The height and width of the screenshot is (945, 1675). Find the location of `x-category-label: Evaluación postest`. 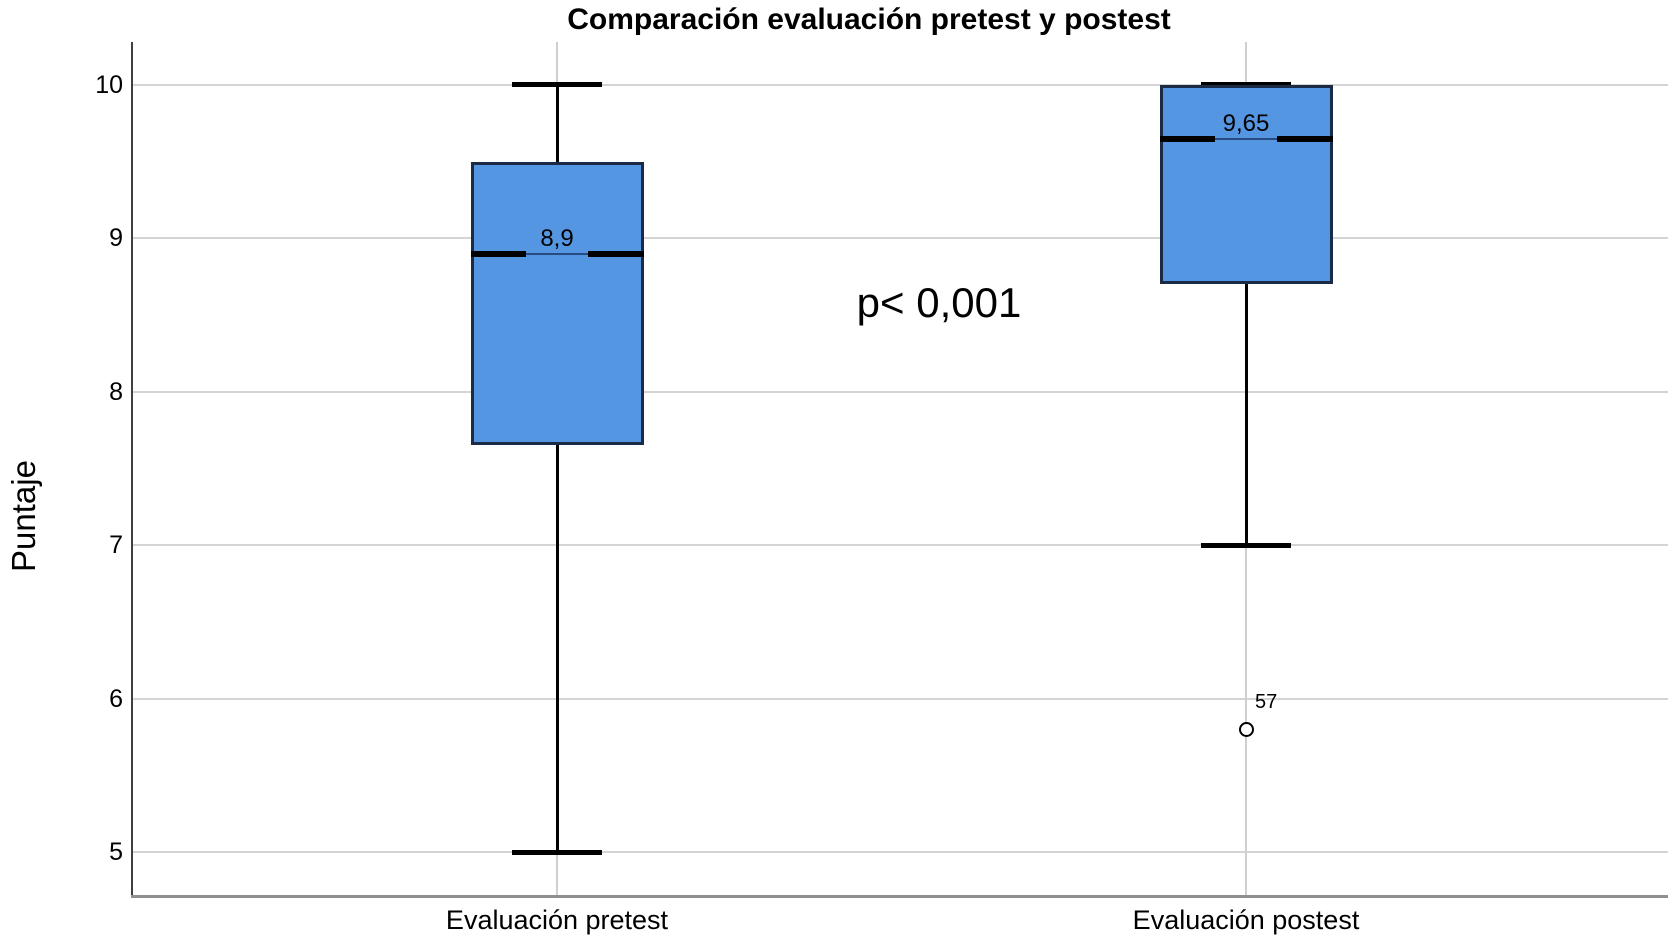

x-category-label: Evaluación postest is located at coordinates (1246, 920).